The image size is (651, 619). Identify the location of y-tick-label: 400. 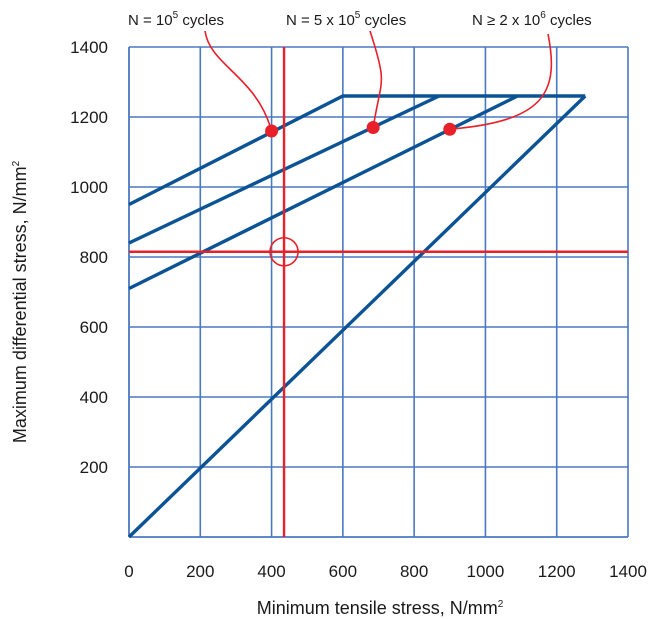
(94, 397).